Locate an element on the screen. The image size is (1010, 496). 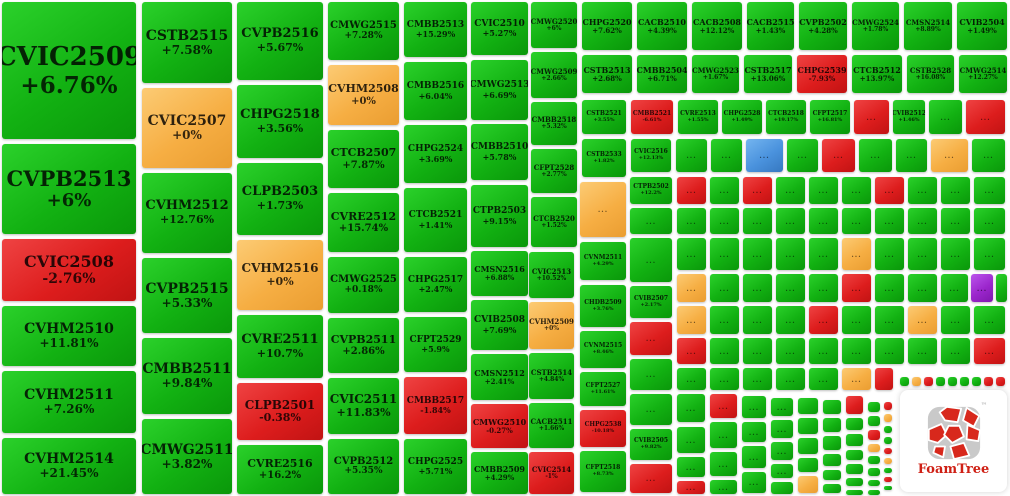
treemap-tile-cvre2511: CVRE2511 +10.7% is located at coordinates (280, 346).